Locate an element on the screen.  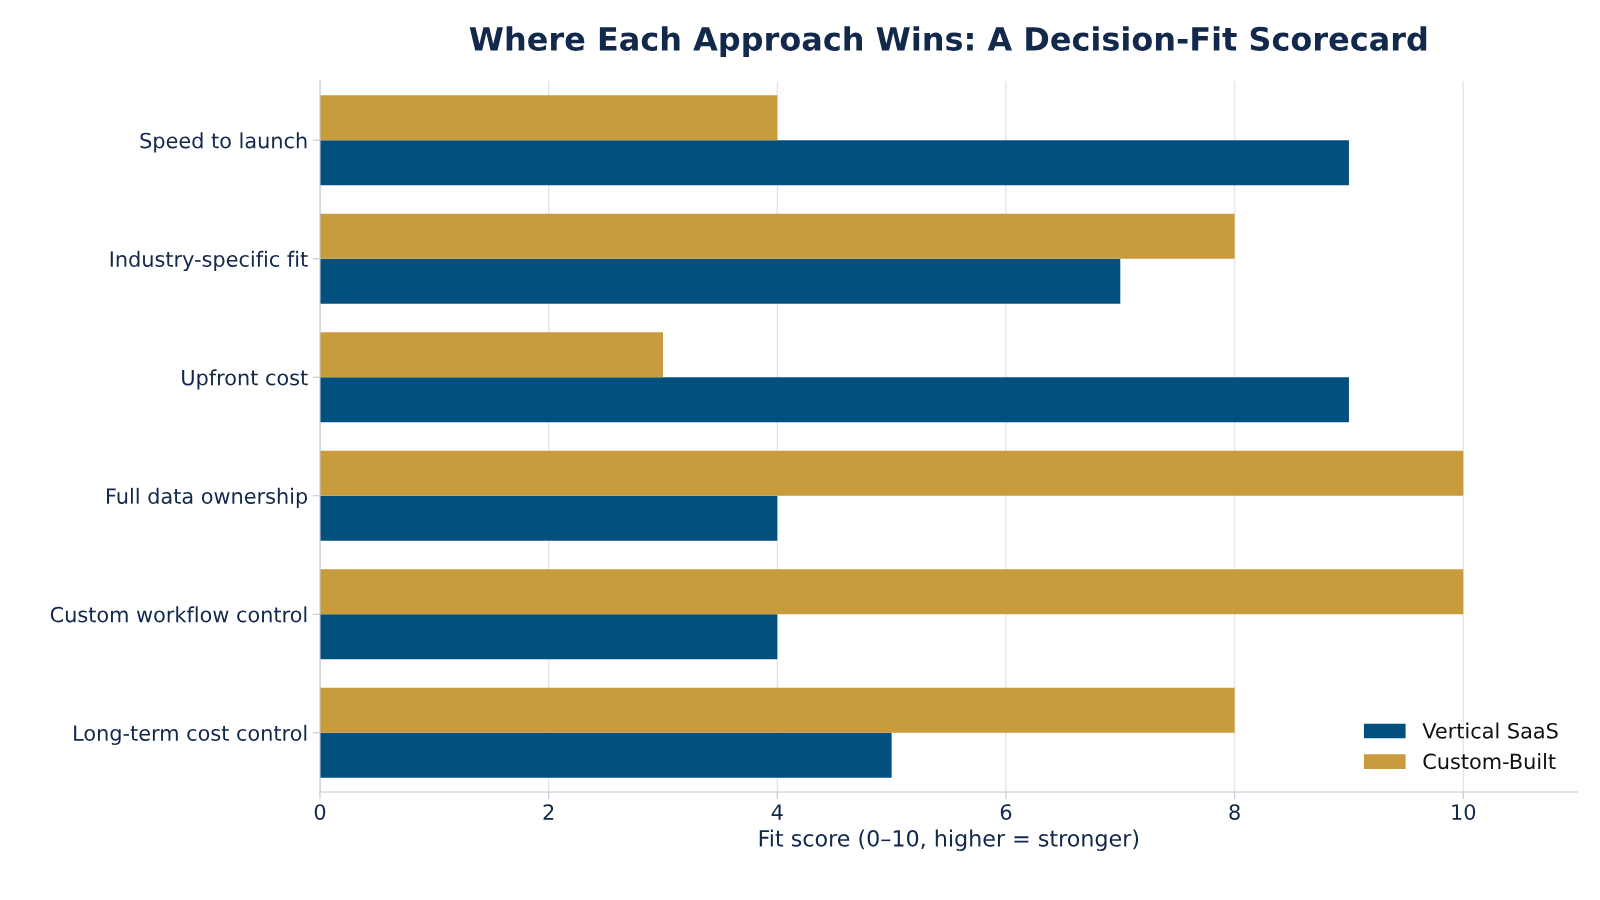
x-tick-label: 8 is located at coordinates (1234, 812).